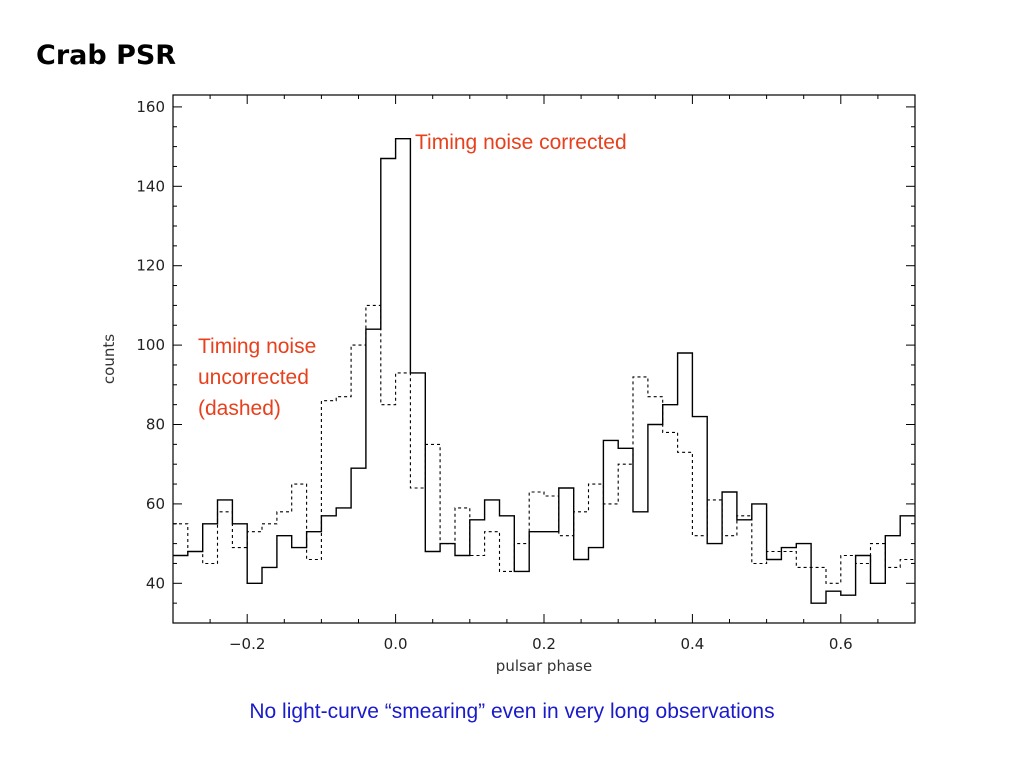 This screenshot has height=768, width=1024. Describe the element at coordinates (544, 644) in the screenshot. I see `x-tick-label: 0.2` at that location.